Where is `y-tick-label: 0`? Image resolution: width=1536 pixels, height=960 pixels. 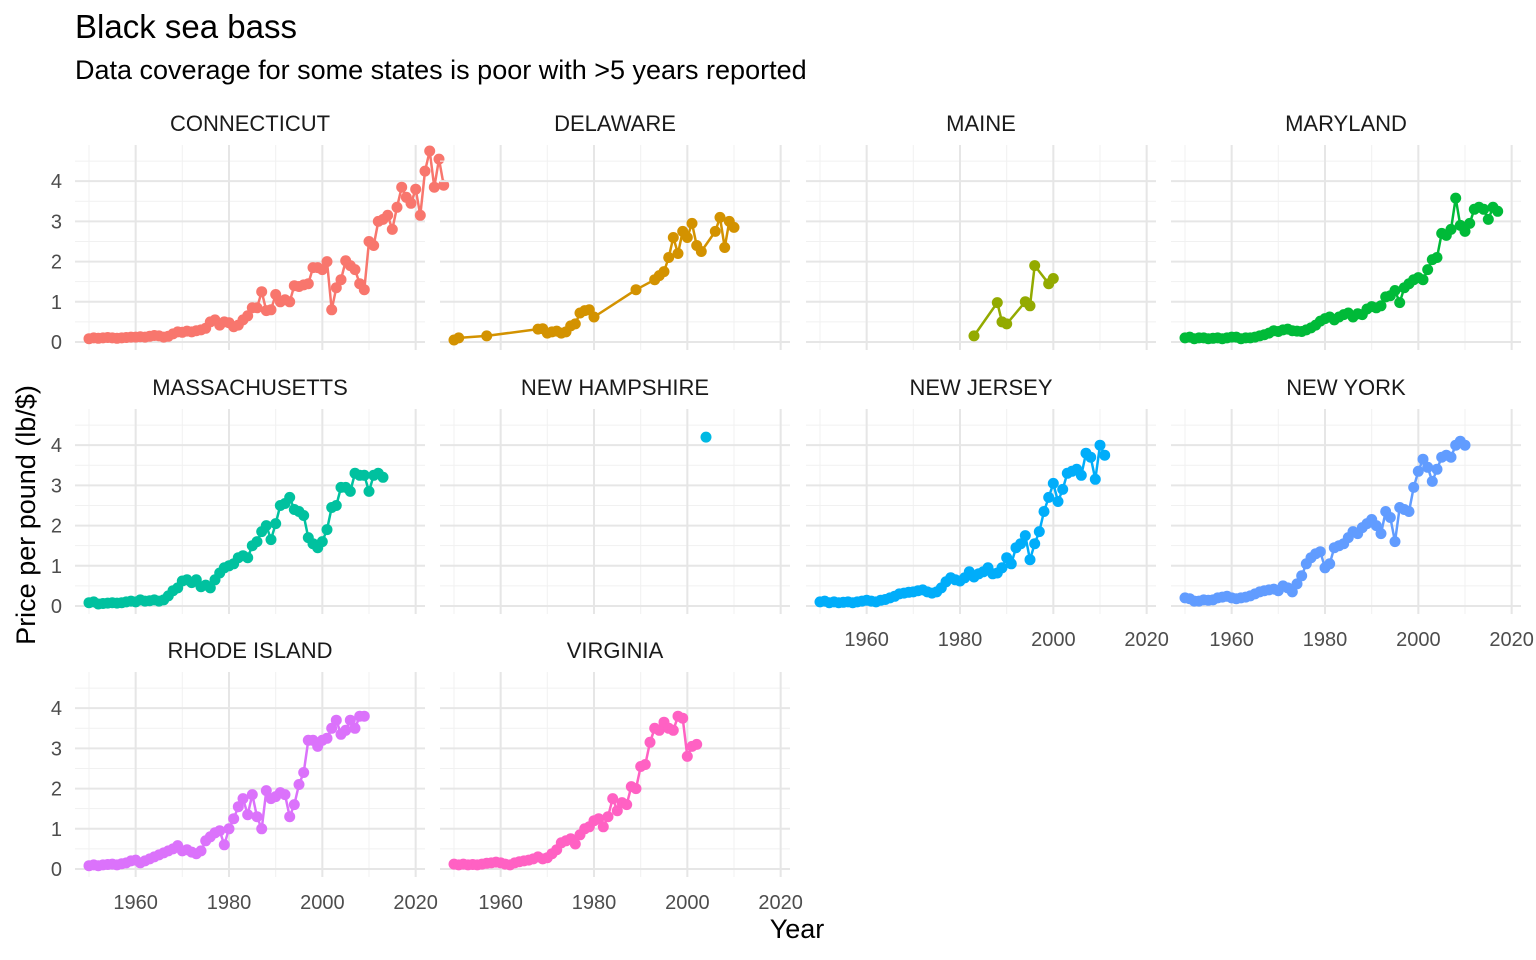 y-tick-label: 0 is located at coordinates (56, 343).